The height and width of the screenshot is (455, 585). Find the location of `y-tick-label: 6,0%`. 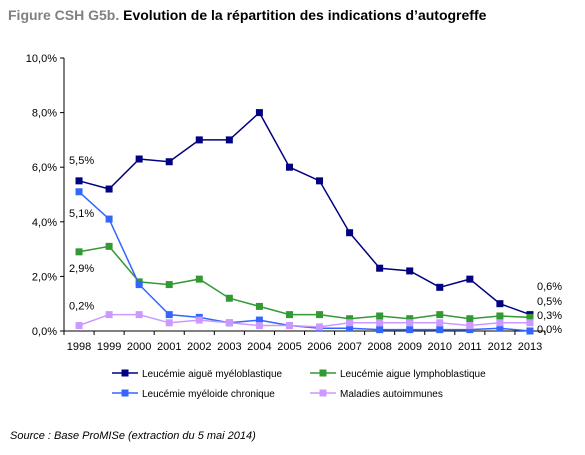

y-tick-label: 6,0% is located at coordinates (44, 168).